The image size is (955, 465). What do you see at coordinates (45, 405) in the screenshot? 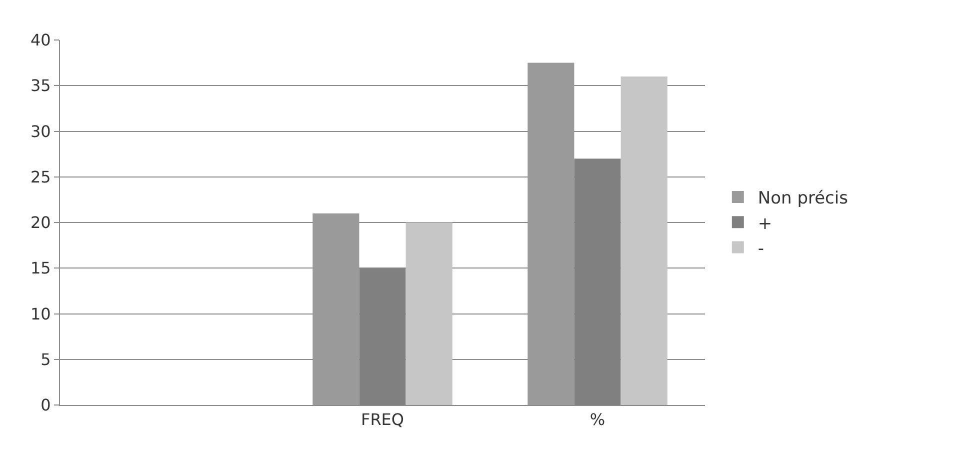
I see `y-tick-label: 0` at bounding box center [45, 405].